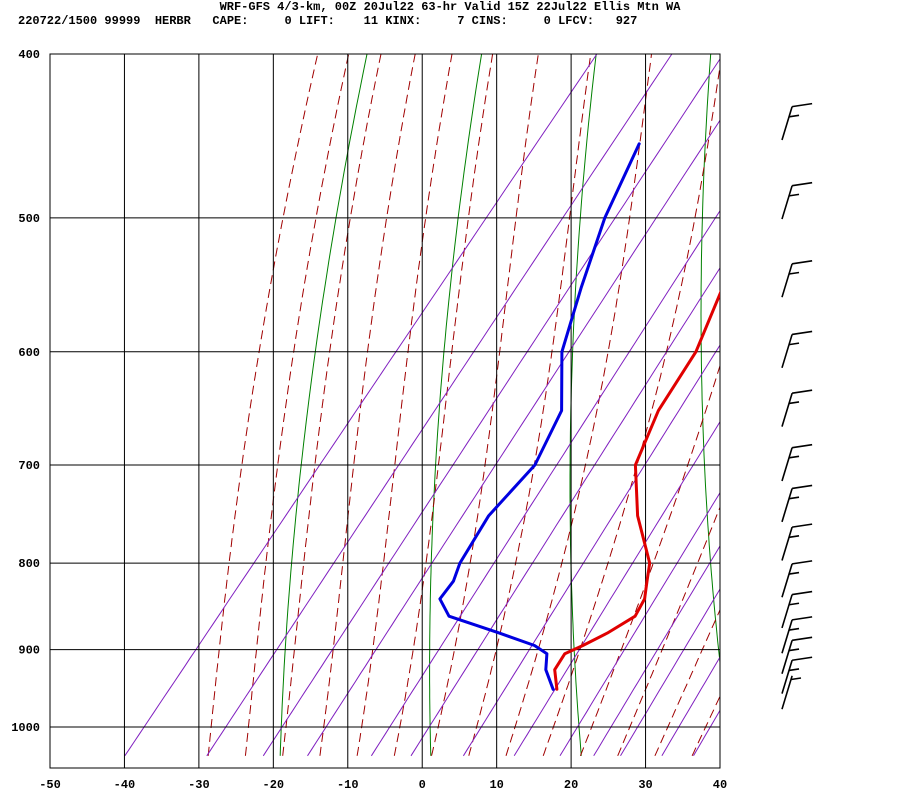 This screenshot has width=900, height=800. Describe the element at coordinates (29, 564) in the screenshot. I see `y-tick-label: 800` at that location.